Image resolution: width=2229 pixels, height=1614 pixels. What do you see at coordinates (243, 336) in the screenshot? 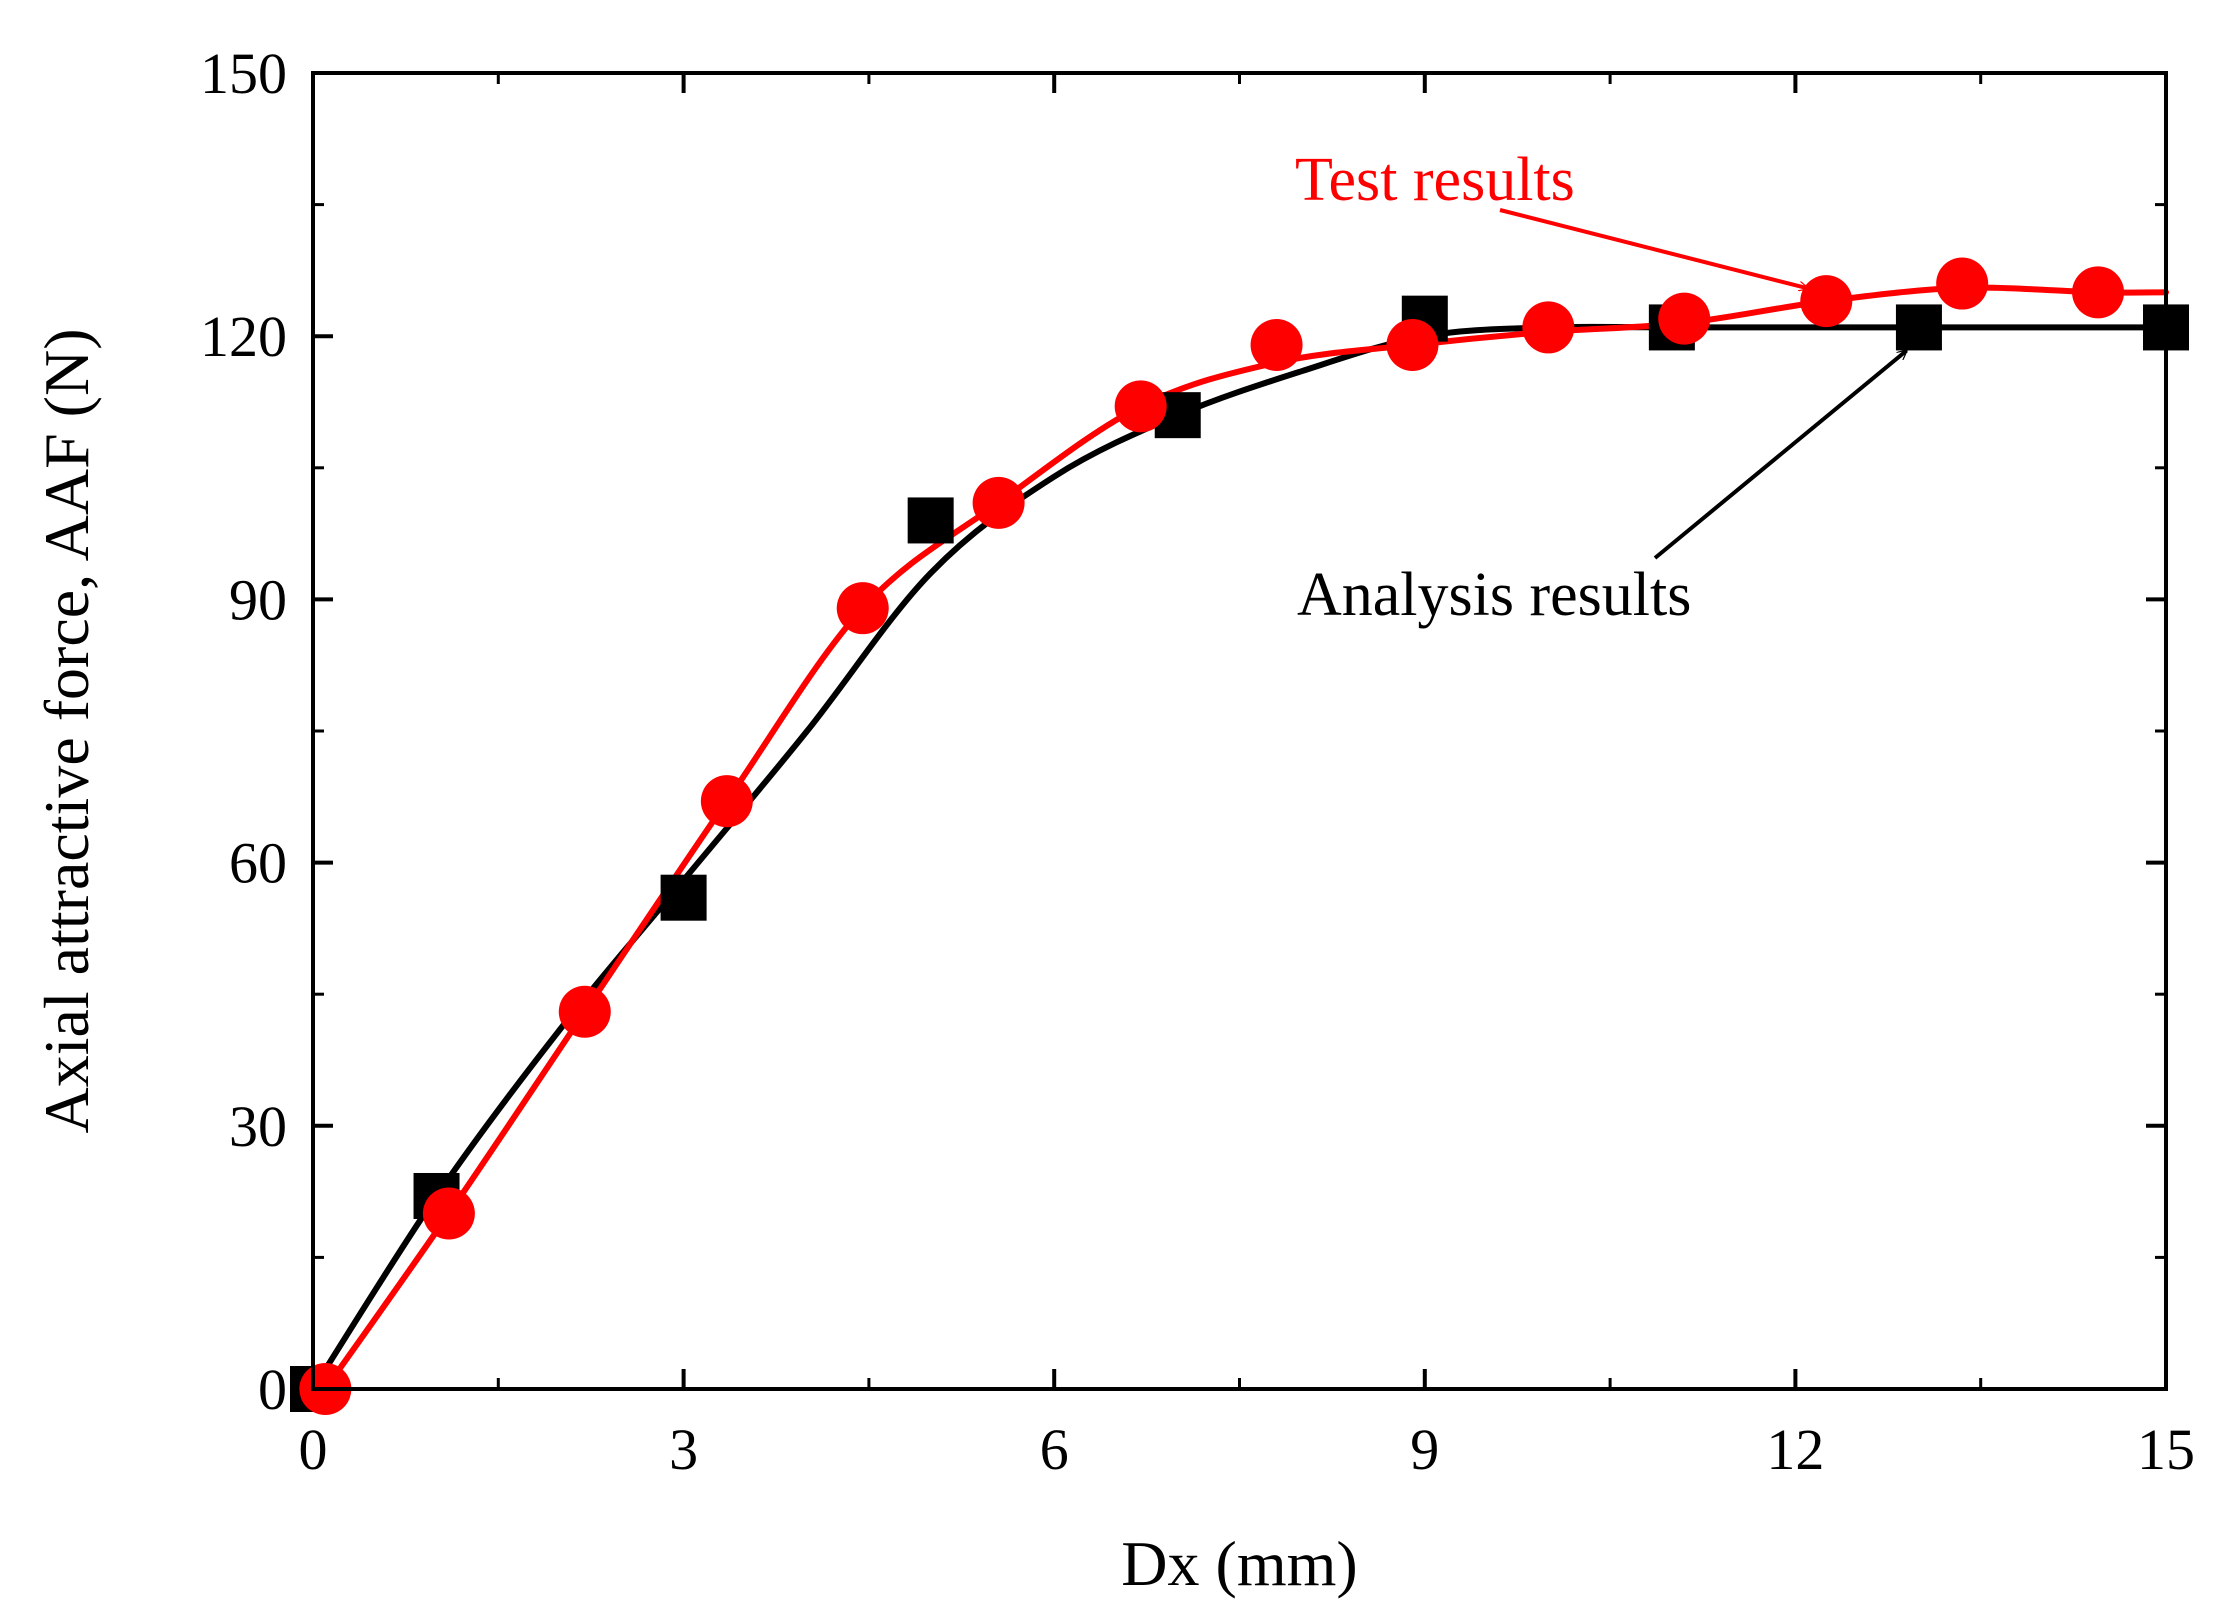
I see `y-tick-label-120: 120` at bounding box center [243, 336].